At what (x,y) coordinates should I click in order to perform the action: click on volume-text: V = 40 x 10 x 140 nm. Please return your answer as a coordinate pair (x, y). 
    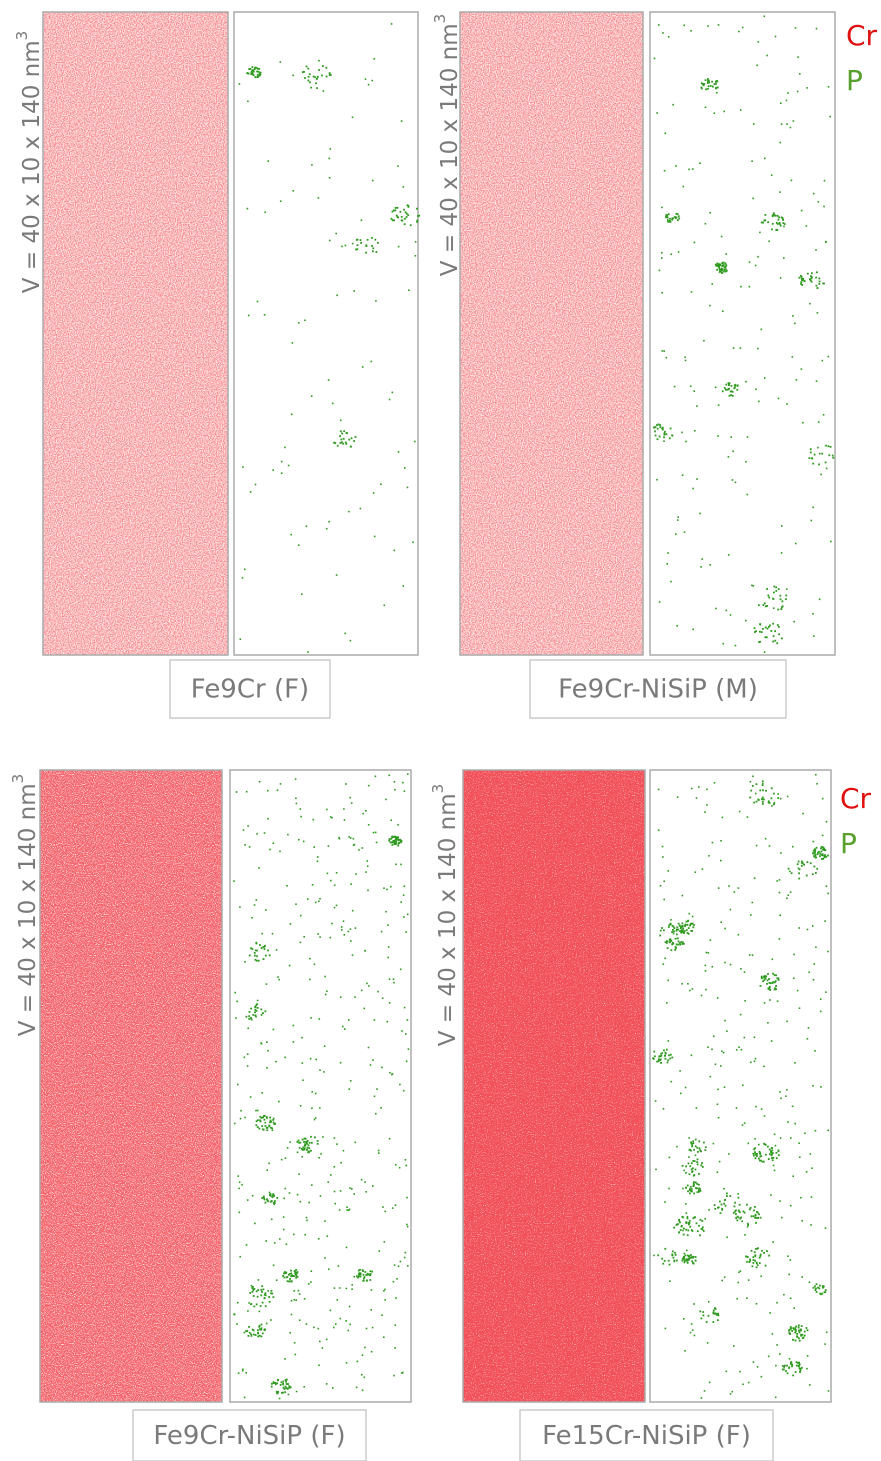
    Looking at the image, I should click on (32, 166).